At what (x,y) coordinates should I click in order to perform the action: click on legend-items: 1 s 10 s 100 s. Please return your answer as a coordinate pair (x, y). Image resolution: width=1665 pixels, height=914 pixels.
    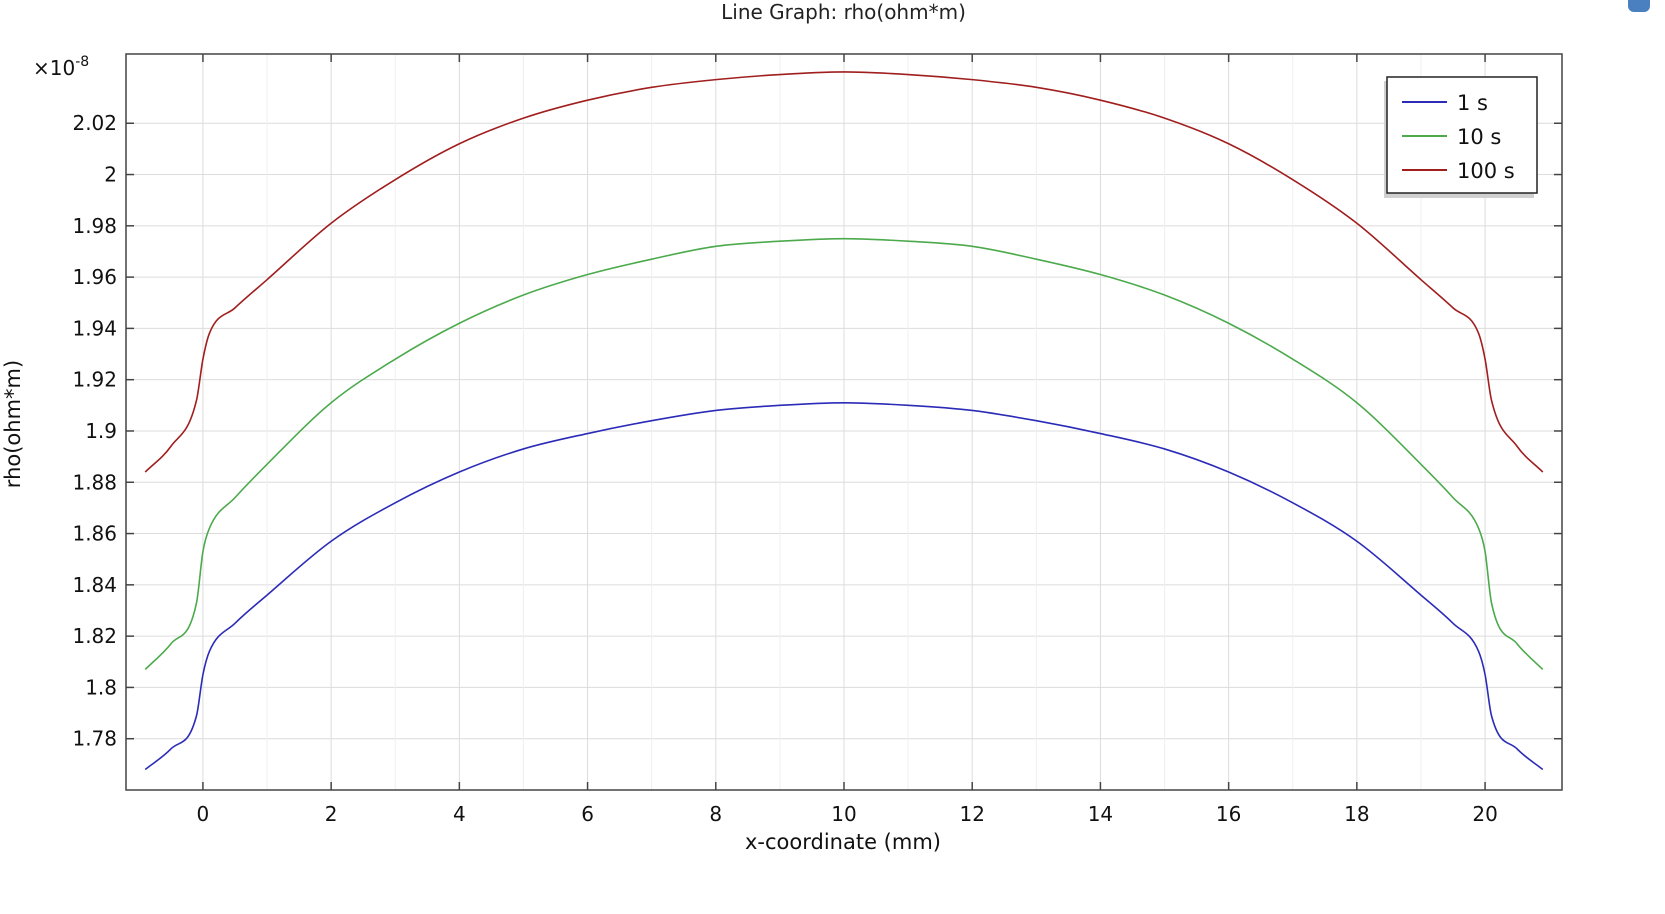
    Looking at the image, I should click on (1458, 137).